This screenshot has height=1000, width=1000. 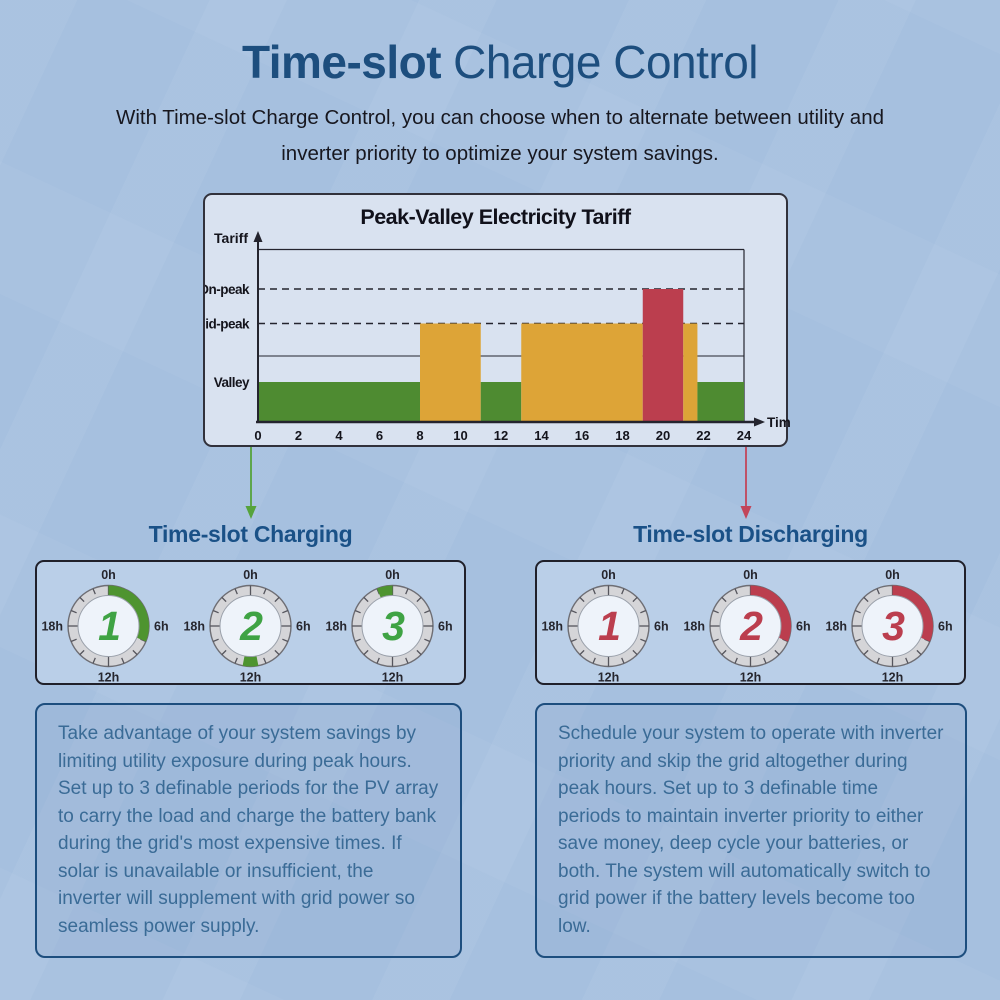 I want to click on x-tick-label: 14, so click(x=541, y=435).